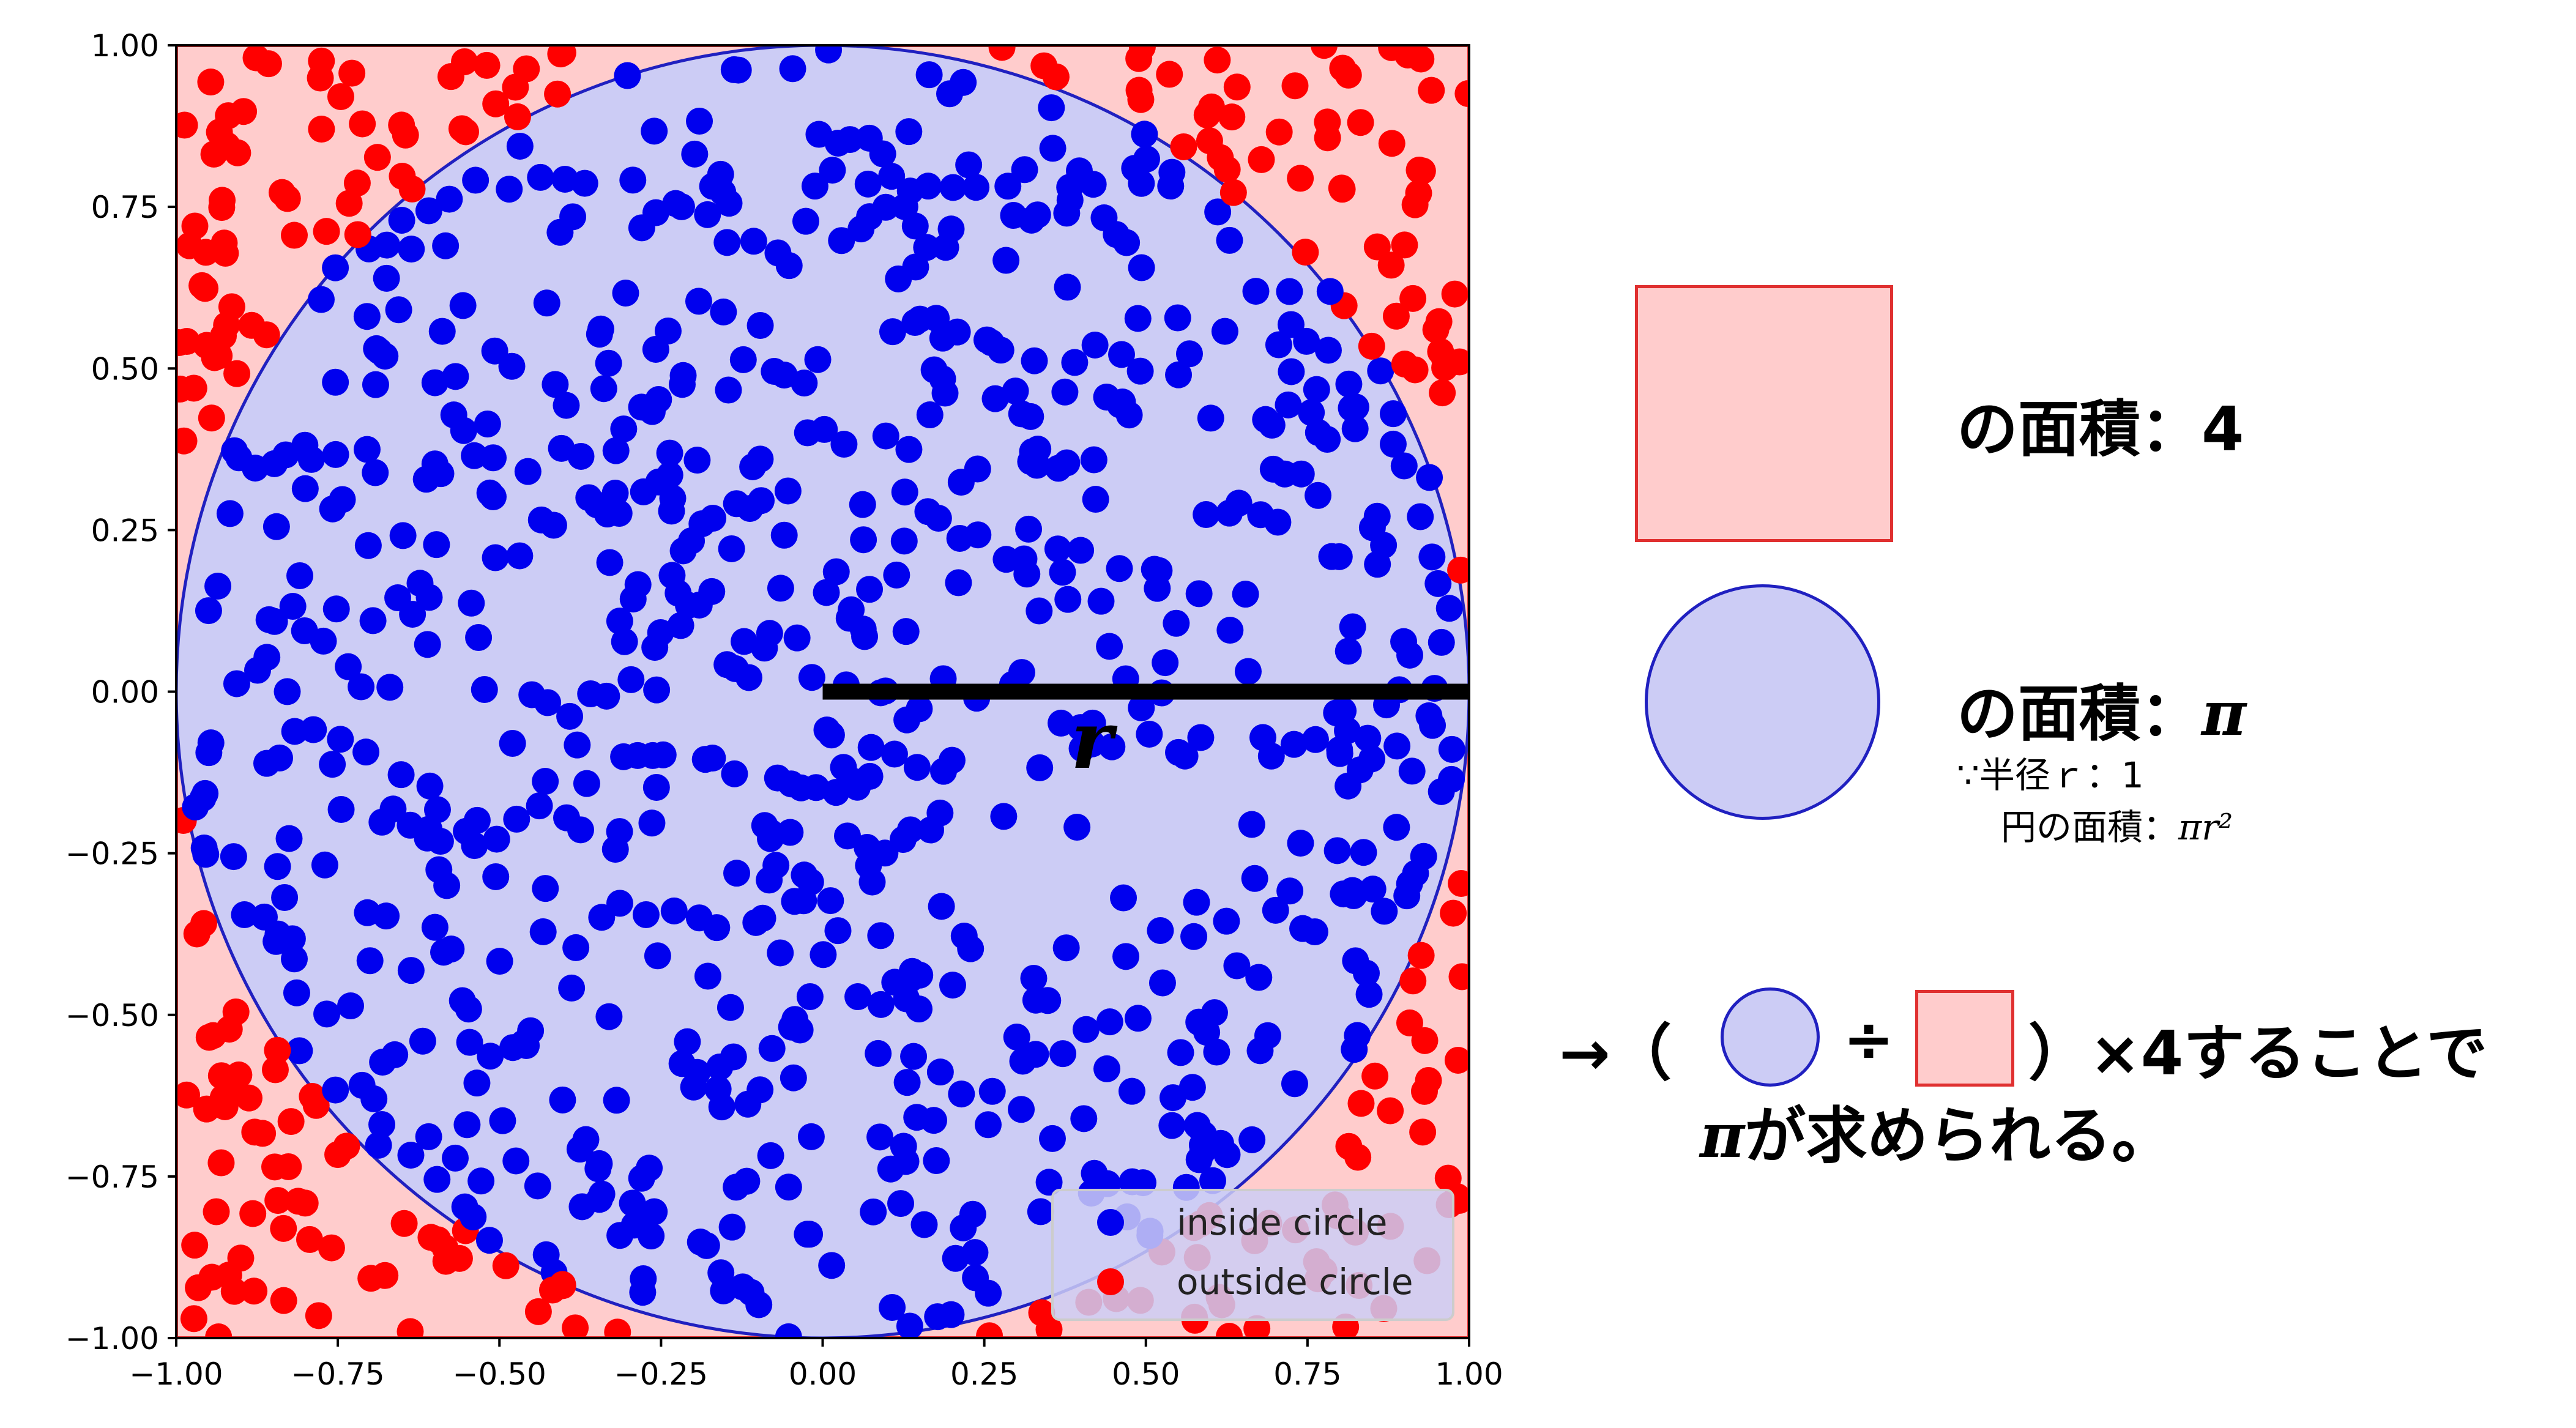 The height and width of the screenshot is (1428, 2576). I want to click on x-tick-label: 0.25, so click(984, 1374).